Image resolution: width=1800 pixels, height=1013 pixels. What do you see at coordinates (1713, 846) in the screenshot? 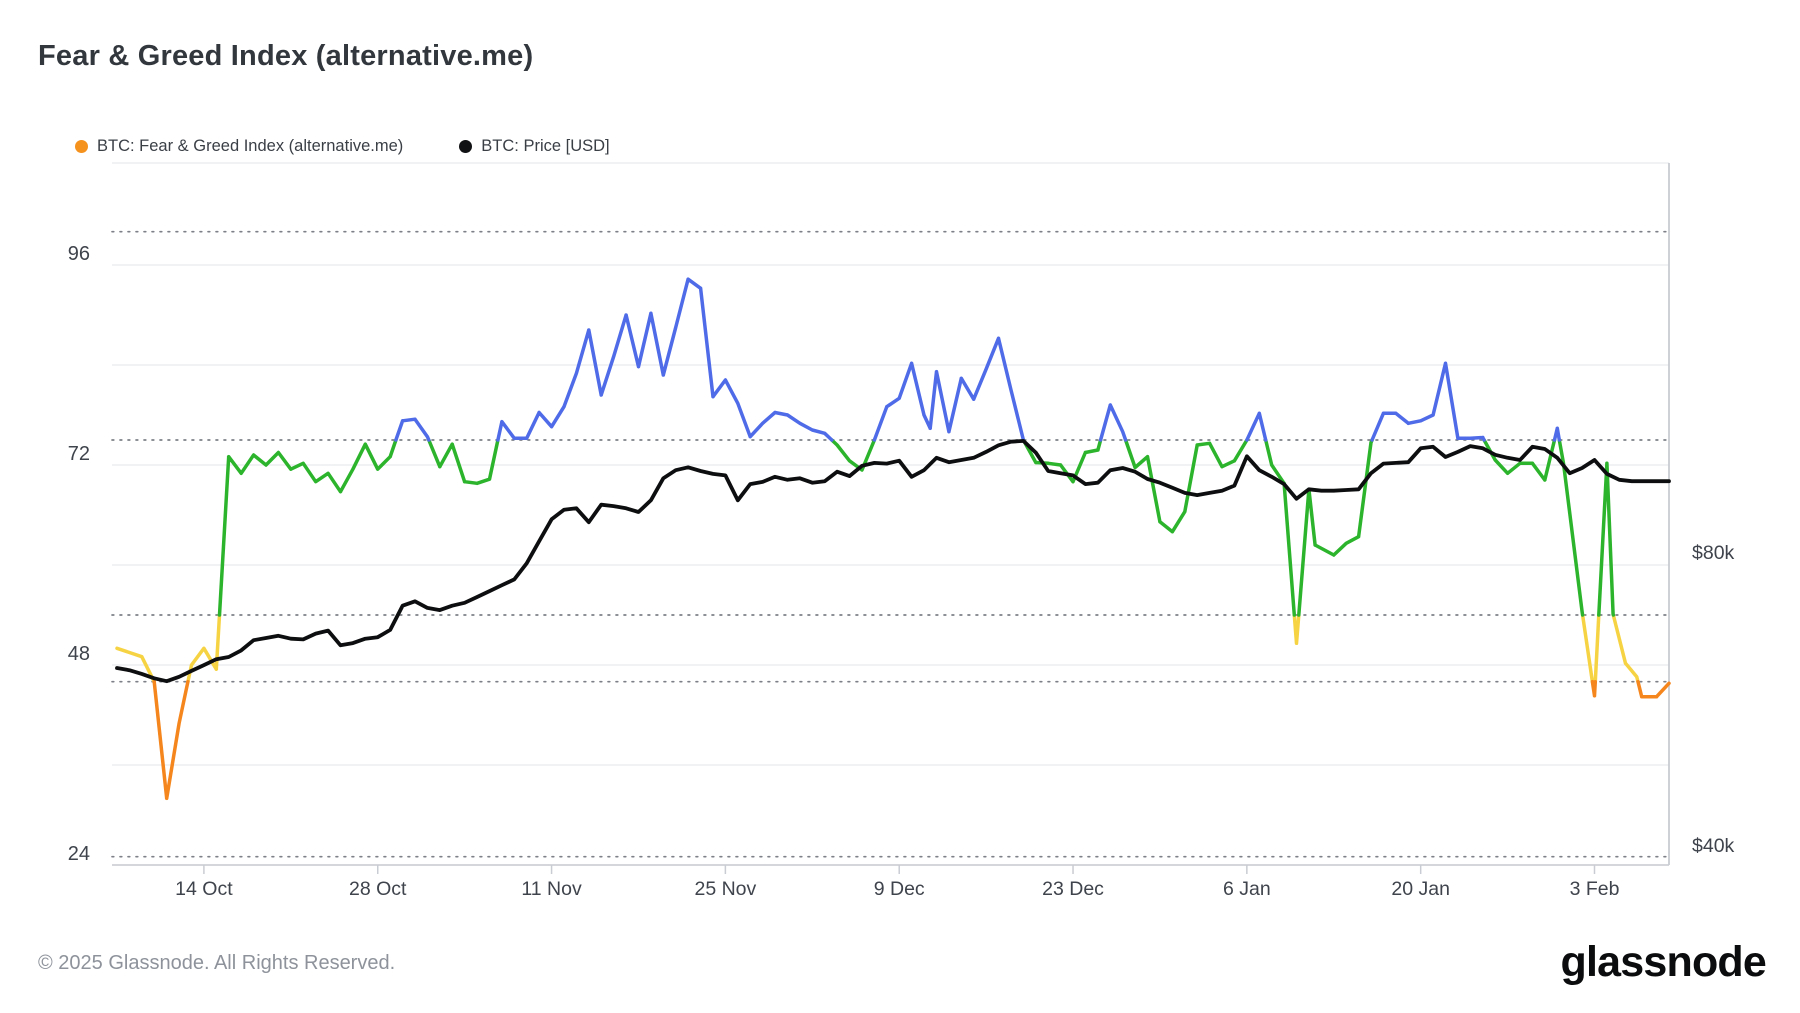
I see `right-axis-tick-label: $40k` at bounding box center [1713, 846].